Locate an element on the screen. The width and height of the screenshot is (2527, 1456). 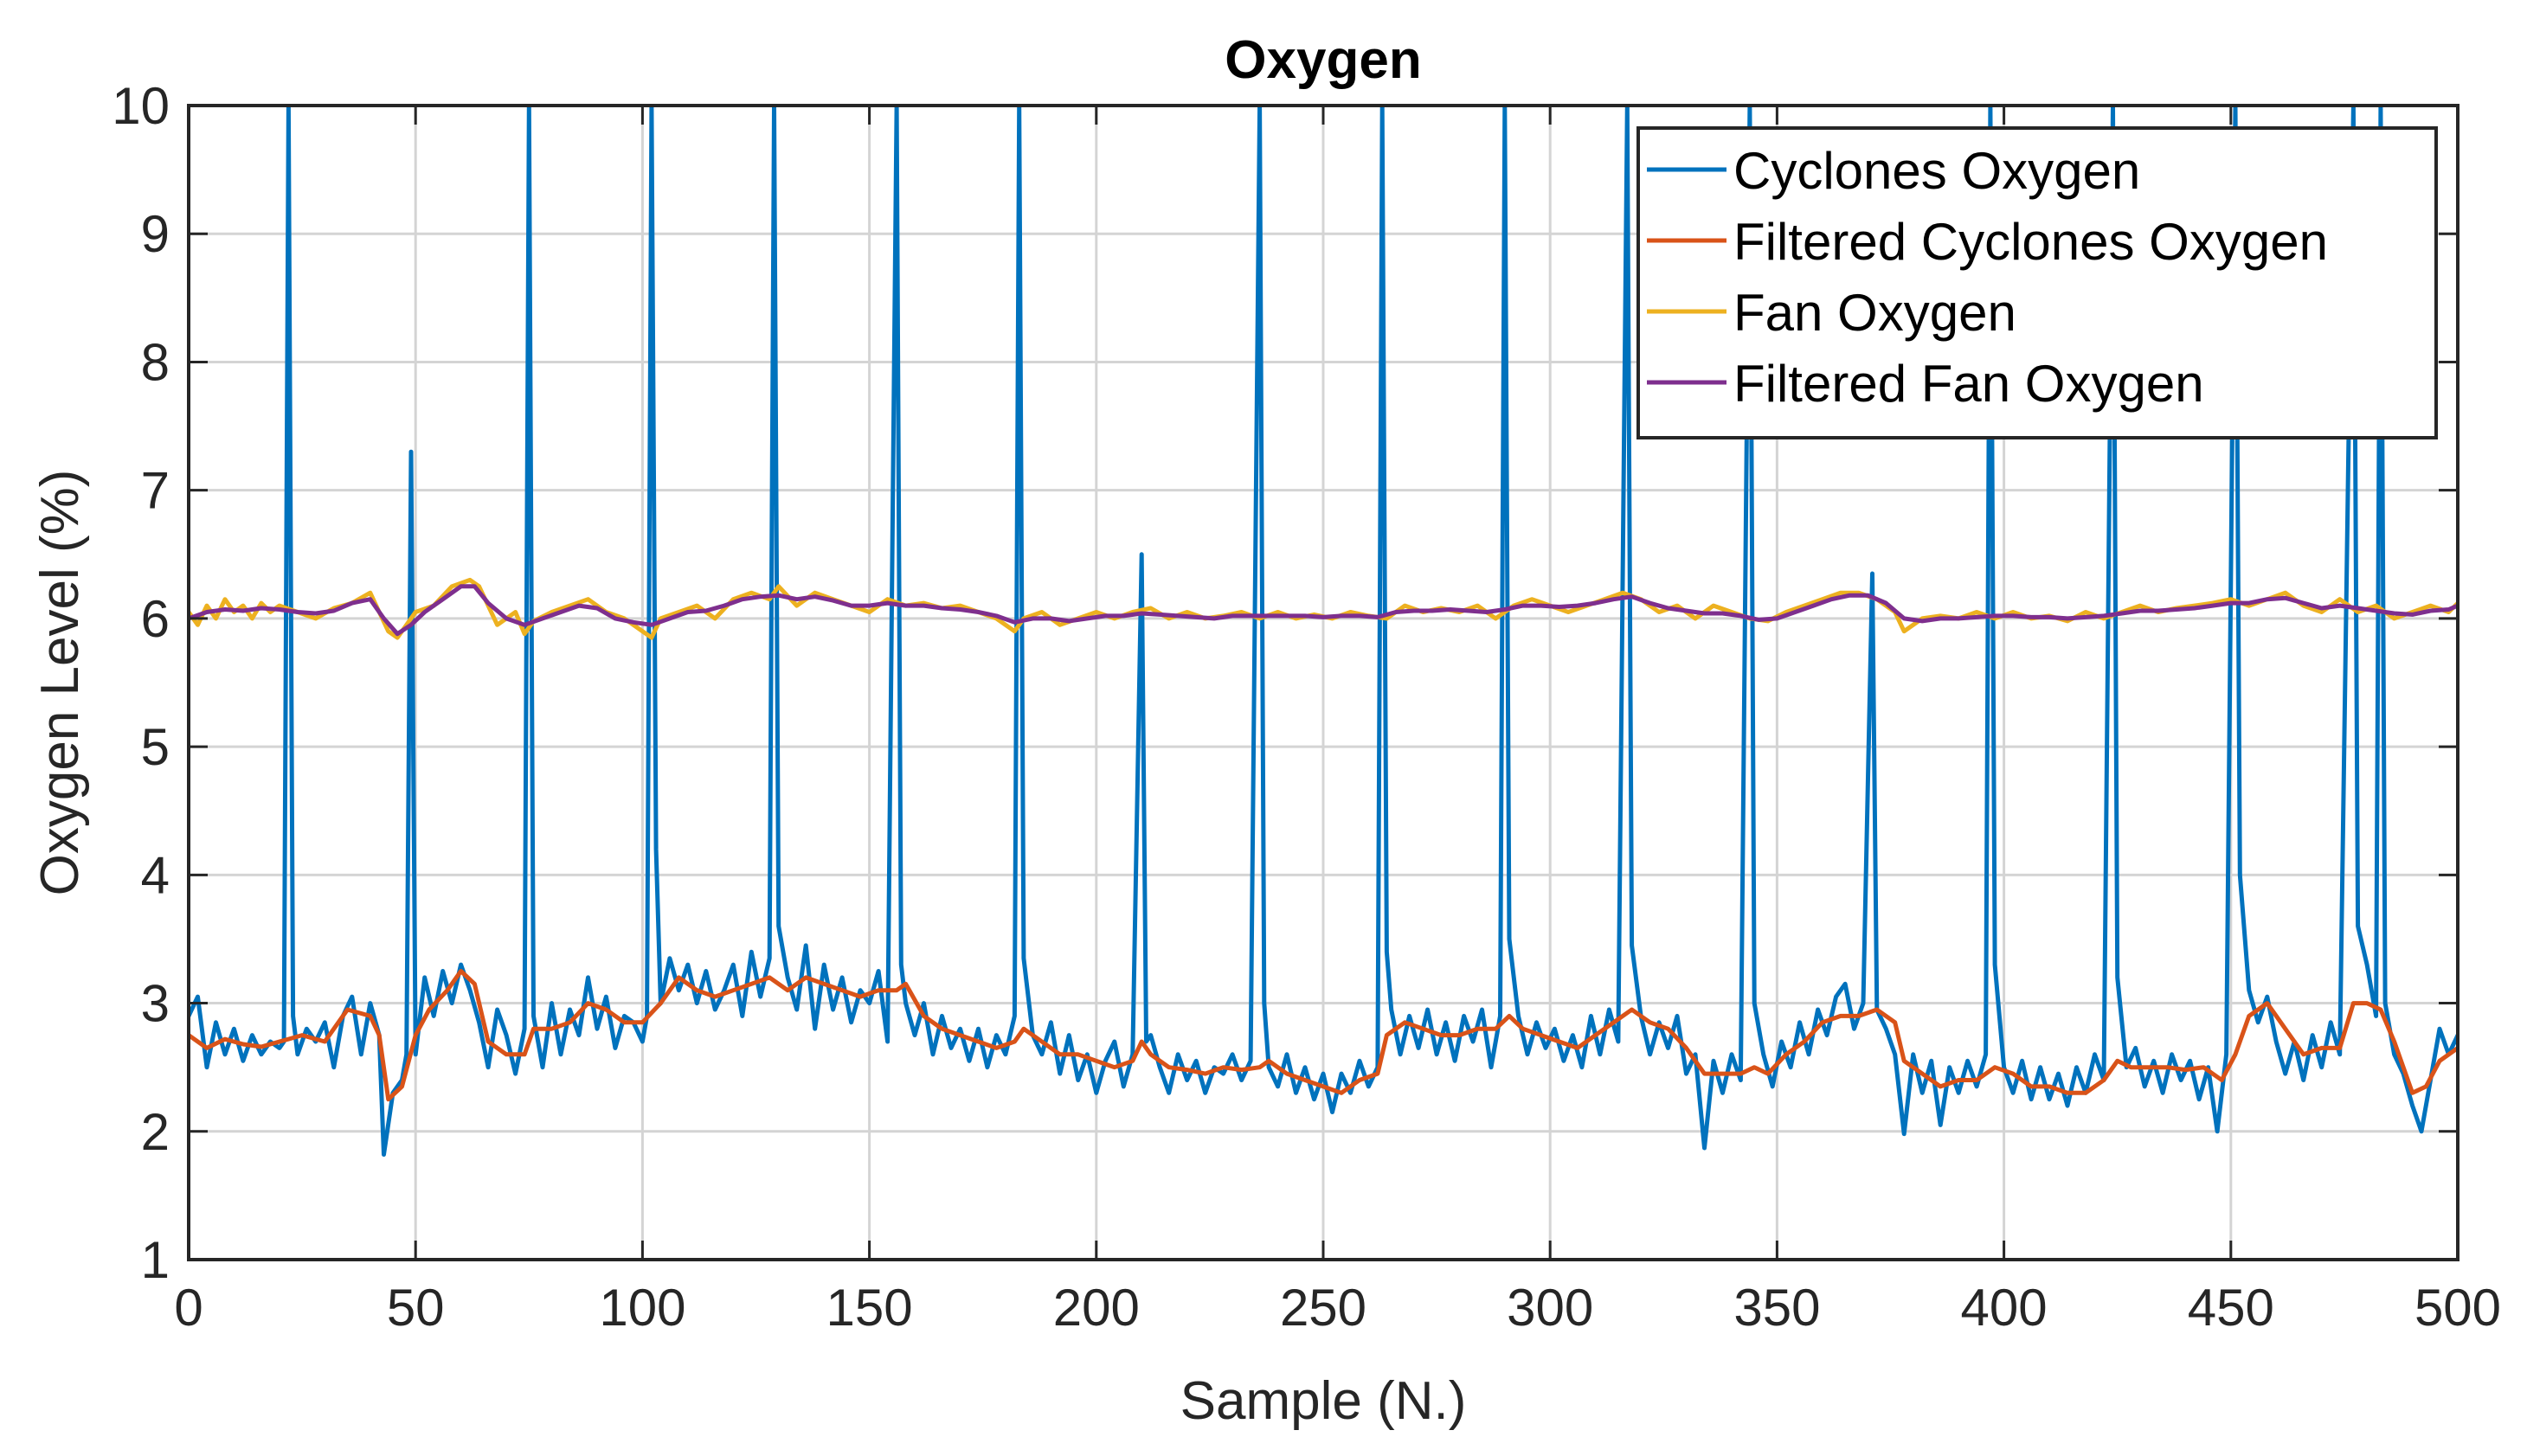
x-tick-label: 250 is located at coordinates (1323, 1308).